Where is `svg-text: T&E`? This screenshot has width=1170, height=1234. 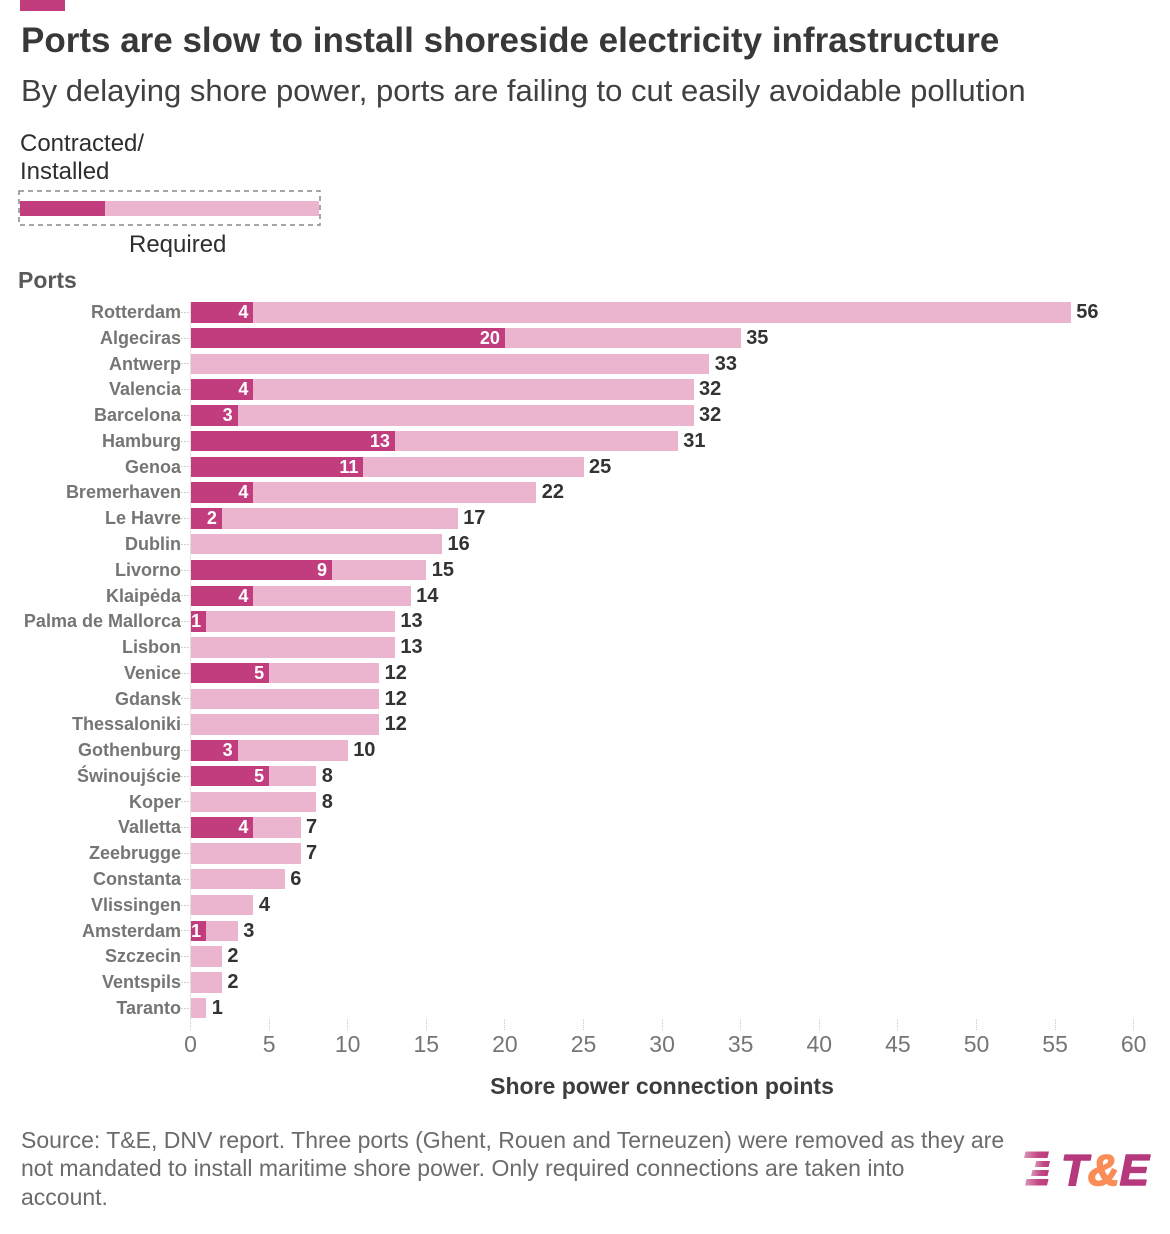
svg-text: T&E is located at coordinates (1106, 1170).